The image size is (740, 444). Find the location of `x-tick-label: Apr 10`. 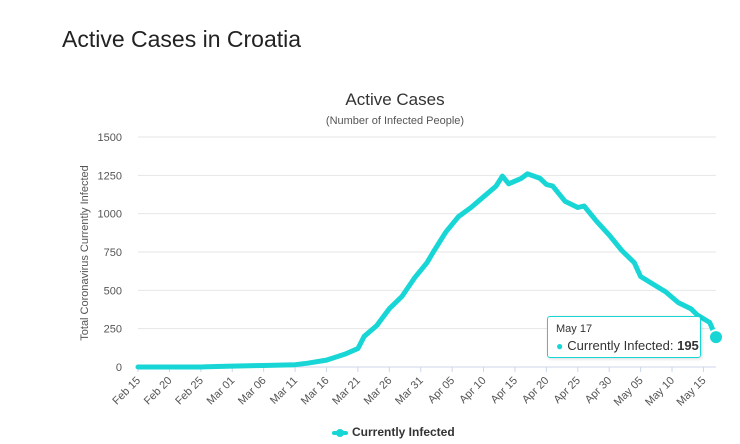

x-tick-label: Apr 10 is located at coordinates (472, 390).